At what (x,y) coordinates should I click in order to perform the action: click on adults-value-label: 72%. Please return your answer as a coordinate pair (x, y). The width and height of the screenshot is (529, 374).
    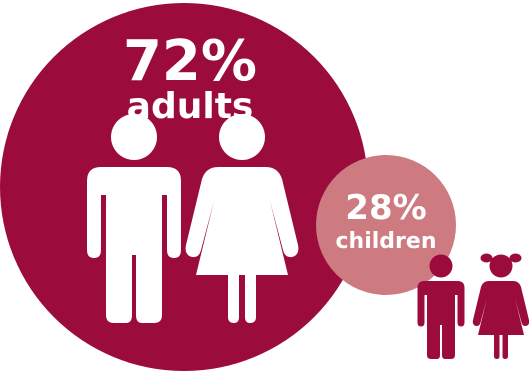
    Looking at the image, I should click on (190, 61).